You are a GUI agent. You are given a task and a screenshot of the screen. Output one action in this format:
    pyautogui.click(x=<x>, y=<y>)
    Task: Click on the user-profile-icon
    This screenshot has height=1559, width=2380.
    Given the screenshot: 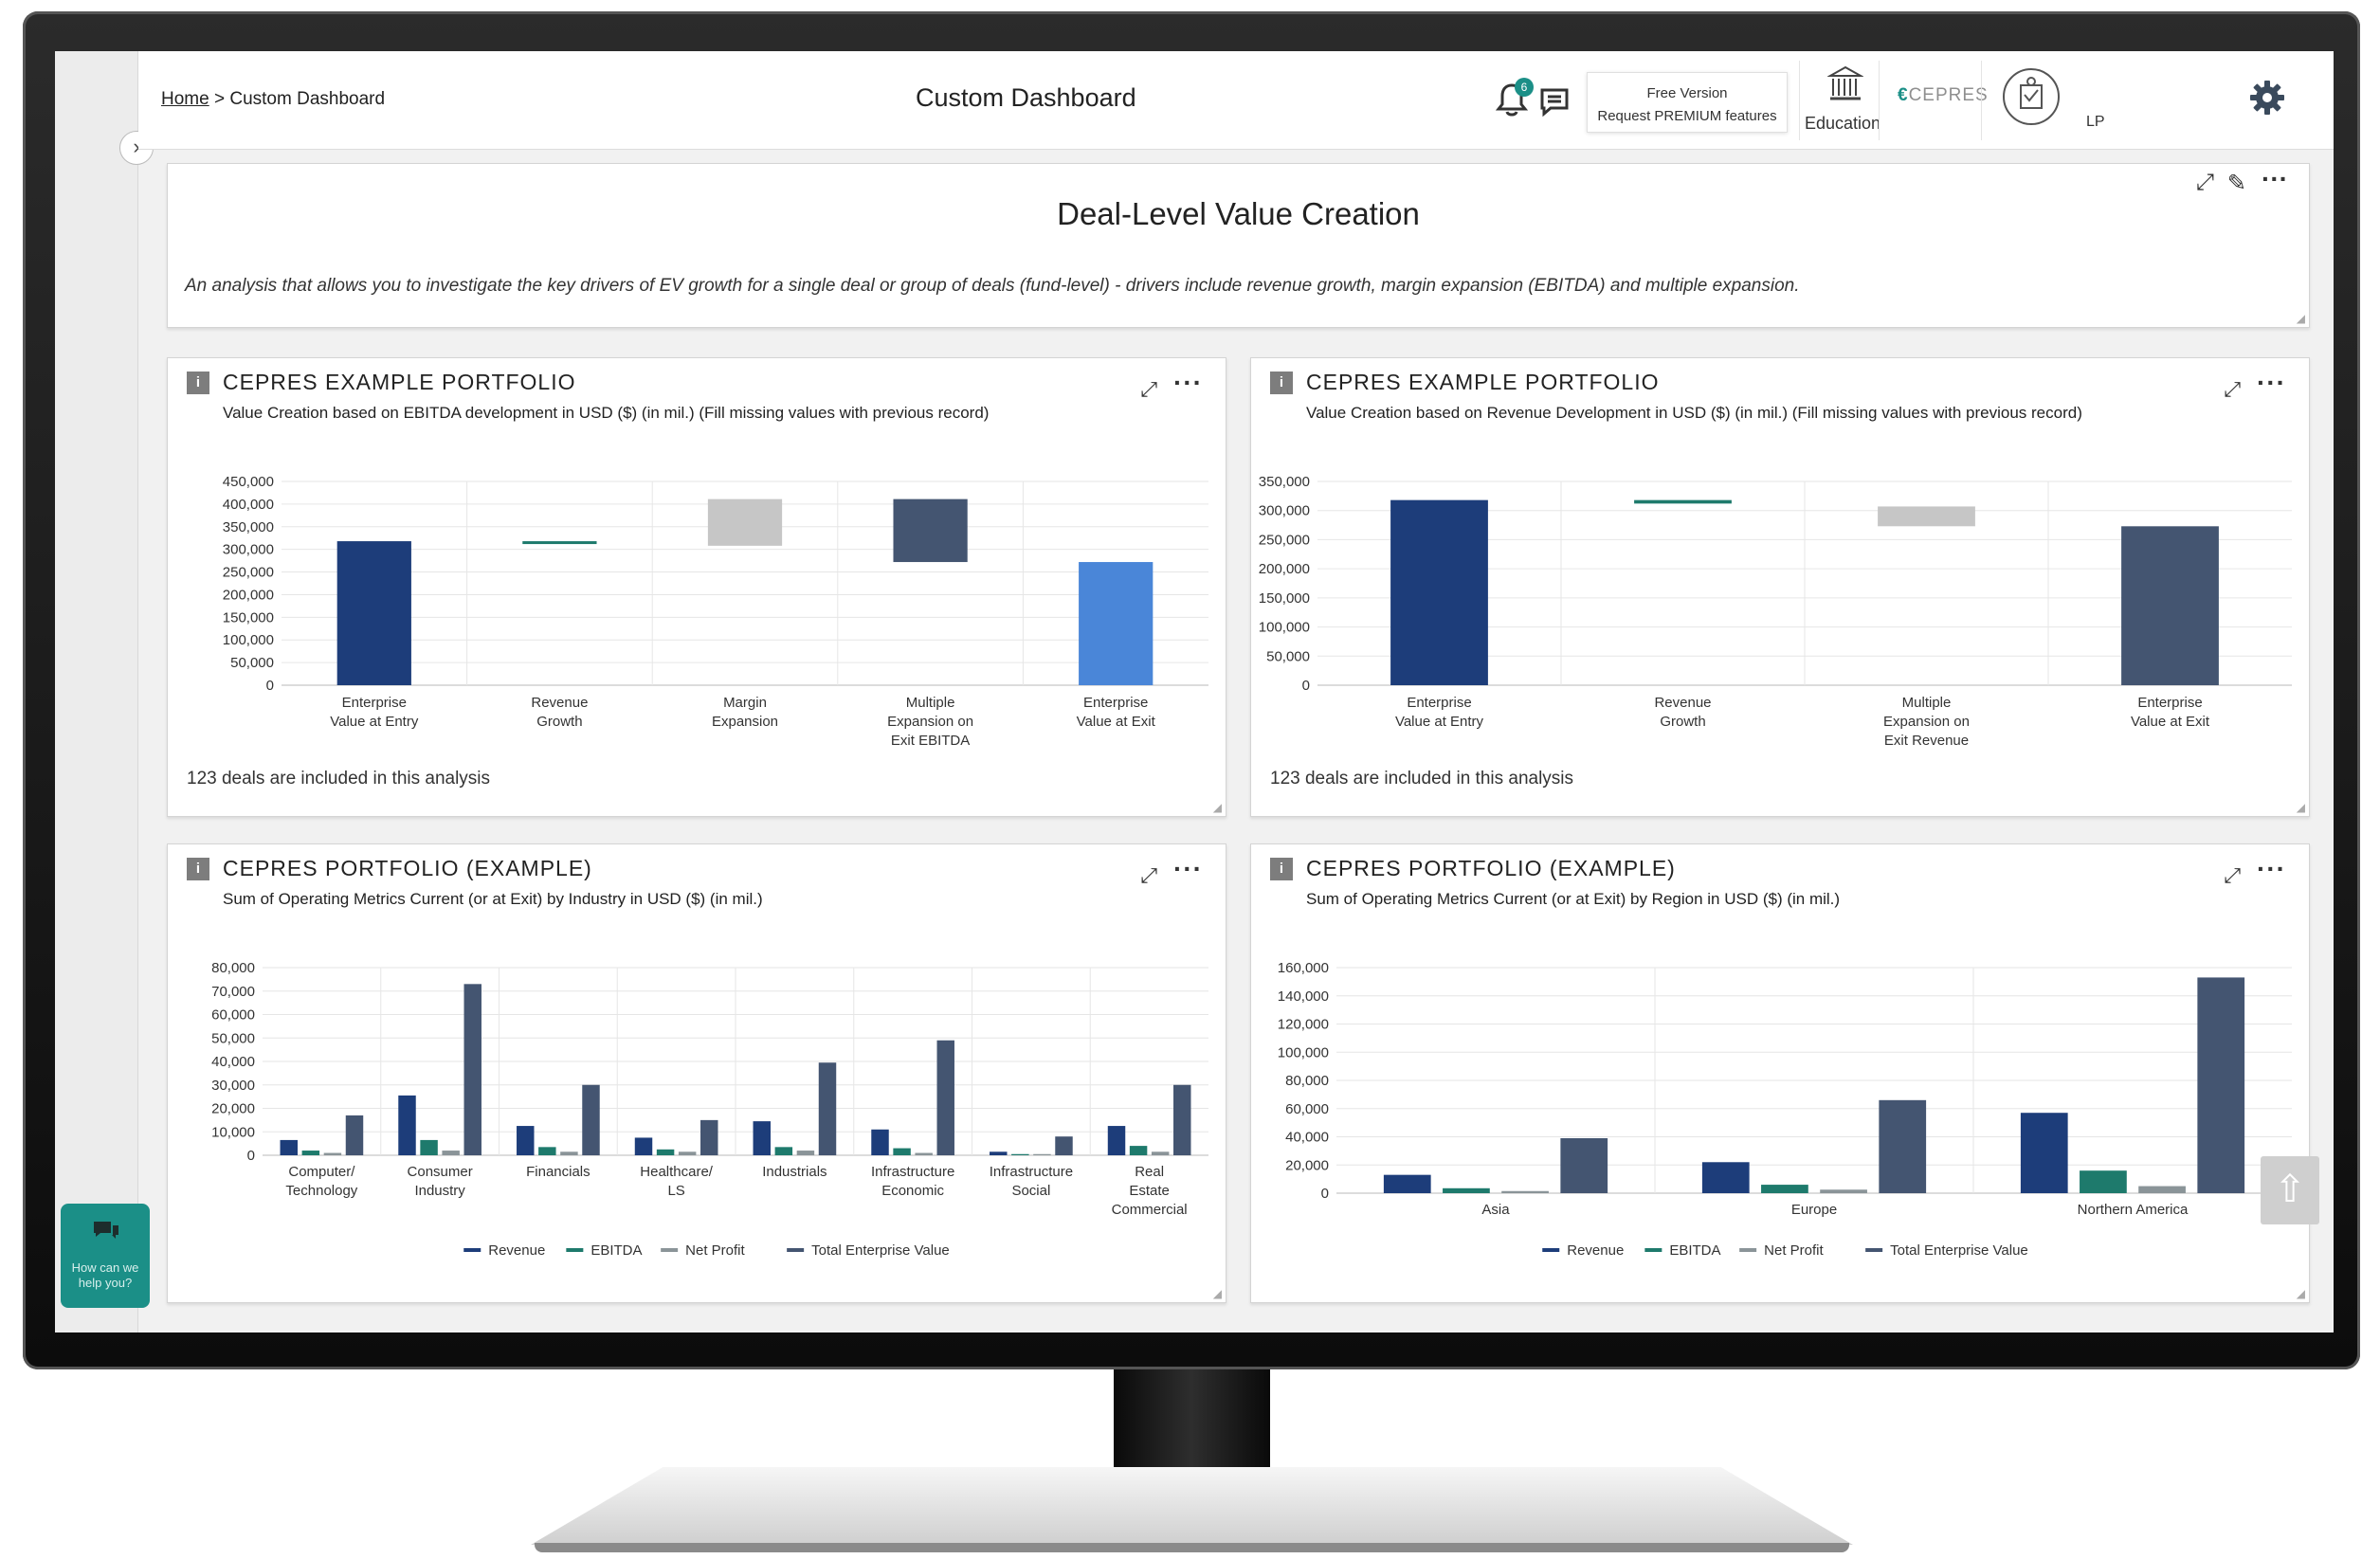 What is the action you would take?
    pyautogui.click(x=2031, y=96)
    